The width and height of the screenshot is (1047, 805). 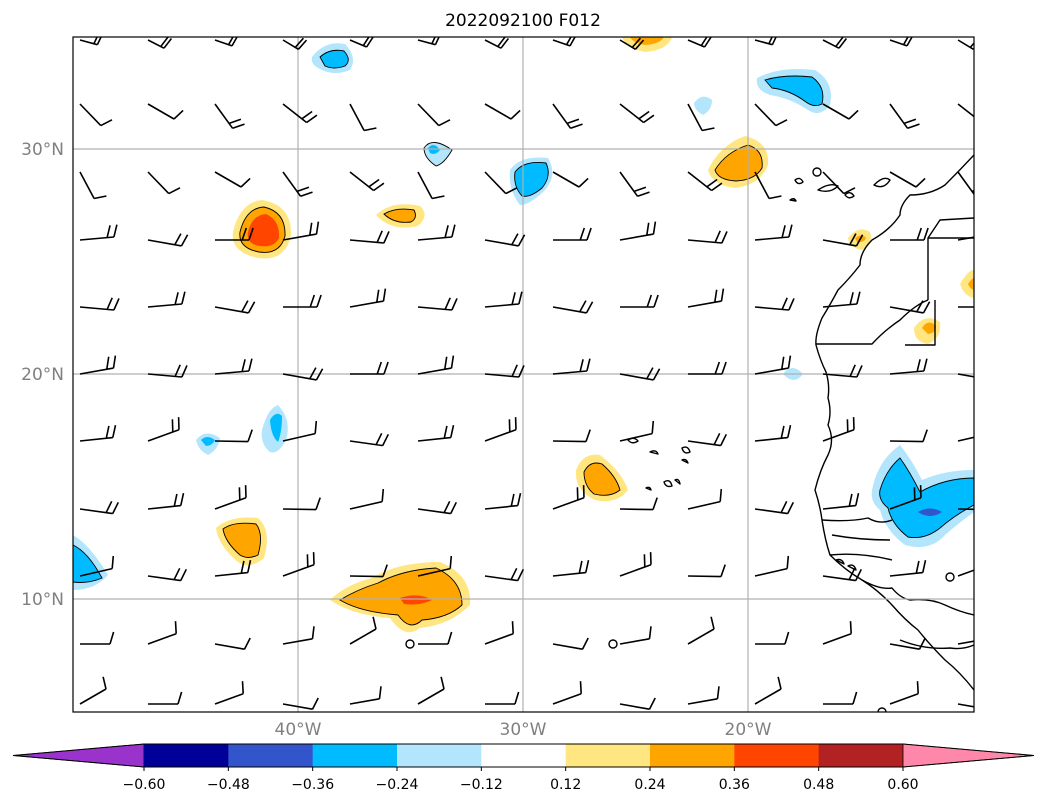 I want to click on colorbar-tick-label: 0.24, so click(x=649, y=785).